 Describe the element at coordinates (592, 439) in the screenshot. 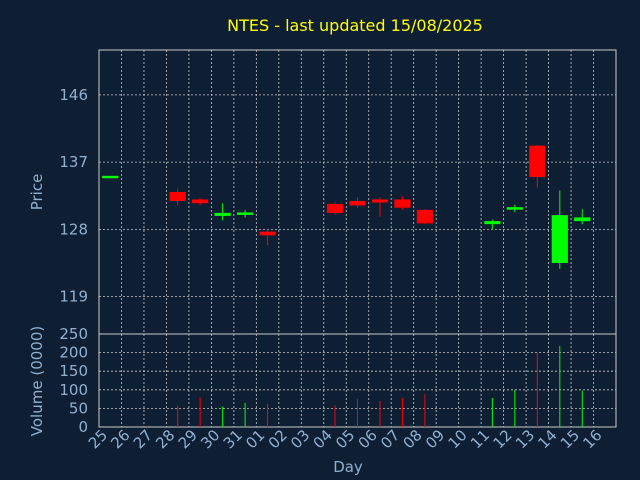

I see `x-tick-label: 16` at that location.